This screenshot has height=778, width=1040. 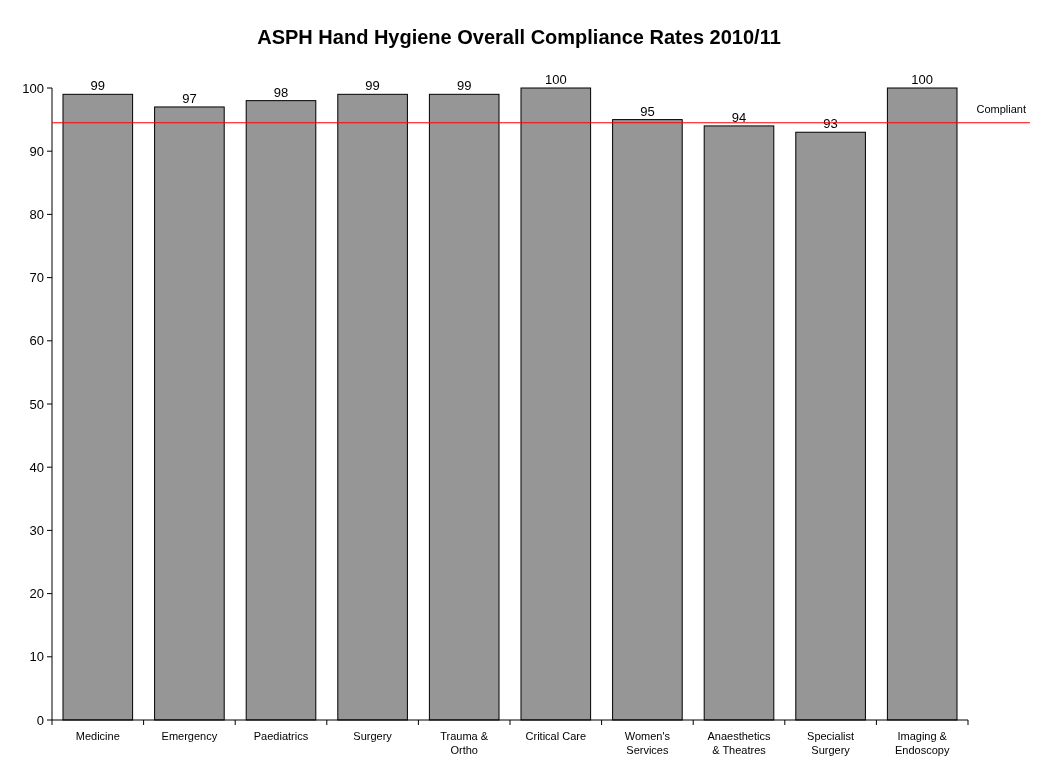 I want to click on x-tick-label: Medicine, so click(x=97, y=736).